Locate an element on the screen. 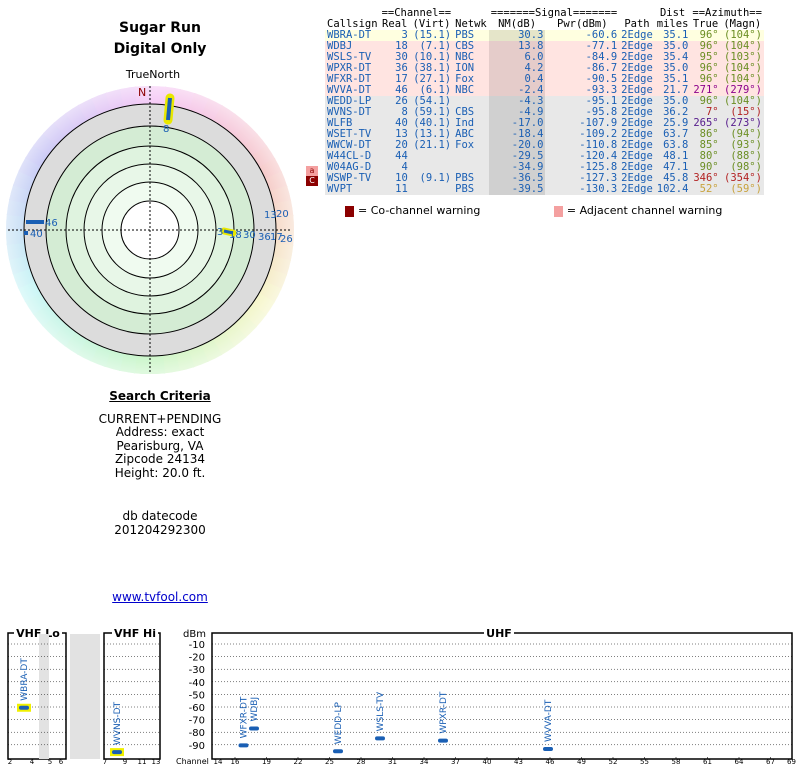 The height and width of the screenshot is (768, 800). col-virt: (Virt) is located at coordinates (431, 24).